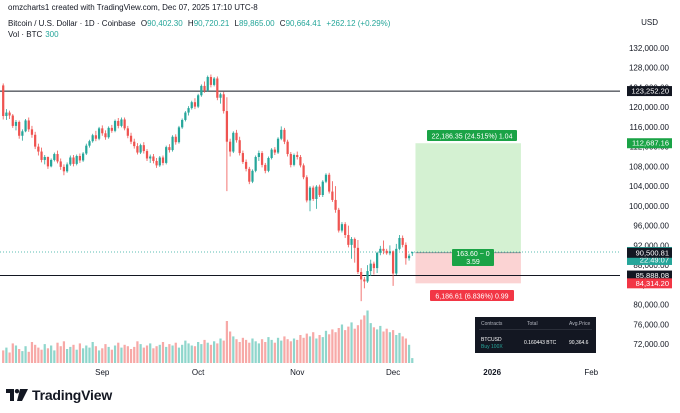  I want to click on stop-badge, so click(472, 295).